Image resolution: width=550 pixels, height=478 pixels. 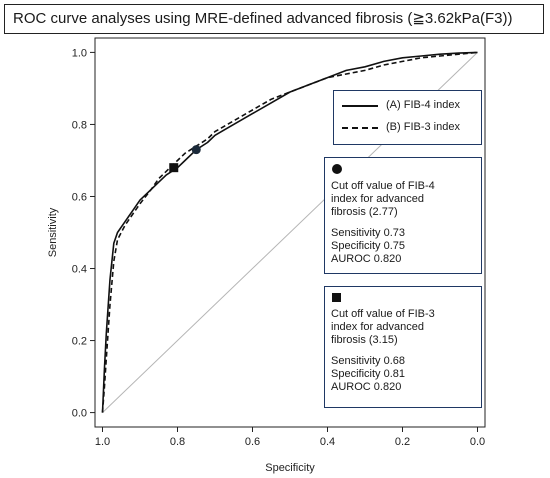 I want to click on y-tick-label: 1.0, so click(x=79, y=53).